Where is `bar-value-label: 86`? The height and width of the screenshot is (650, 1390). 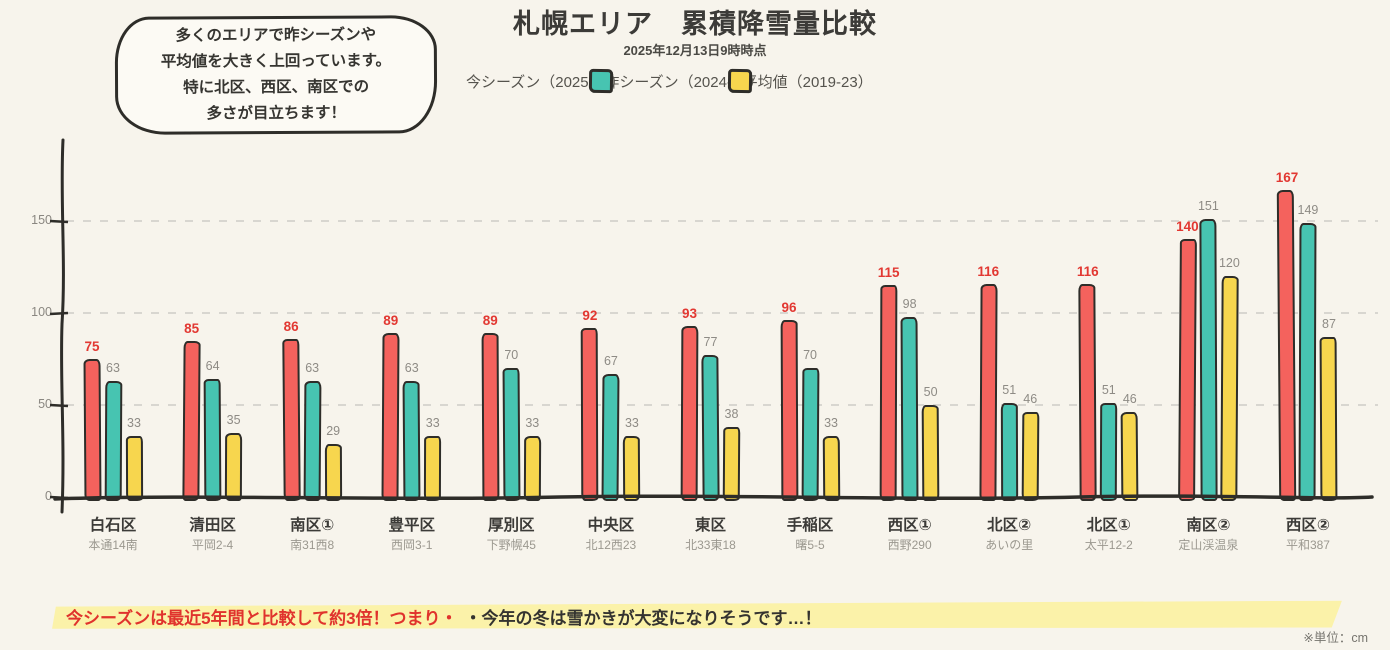 bar-value-label: 86 is located at coordinates (291, 326).